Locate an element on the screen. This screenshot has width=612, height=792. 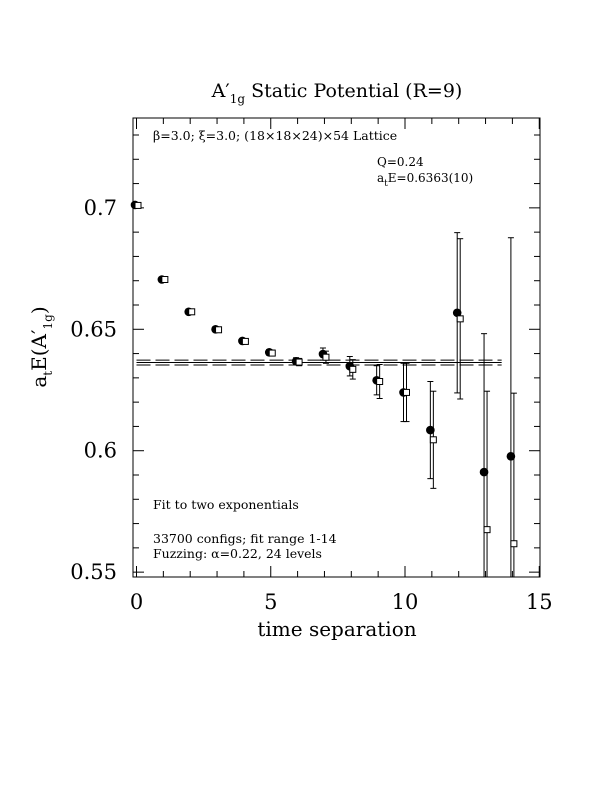
annotation-q: Q=0.24 is located at coordinates (400, 162).